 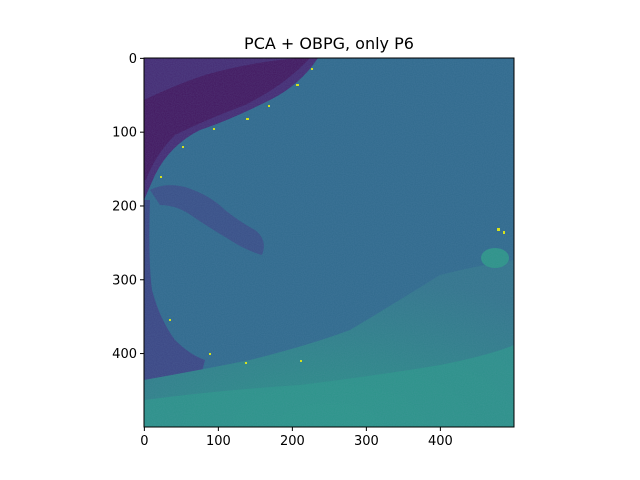 What do you see at coordinates (292, 441) in the screenshot?
I see `x-tick-label: 200` at bounding box center [292, 441].